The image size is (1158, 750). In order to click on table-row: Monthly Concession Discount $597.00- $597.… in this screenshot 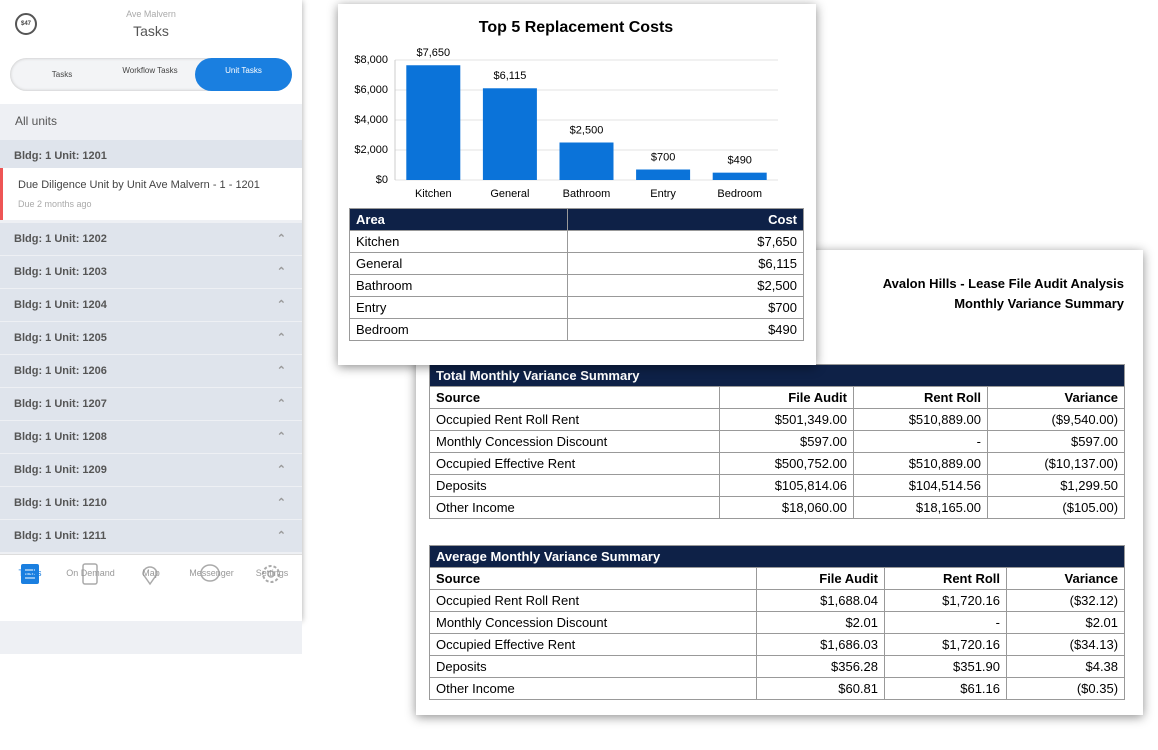, I will do `click(777, 441)`.